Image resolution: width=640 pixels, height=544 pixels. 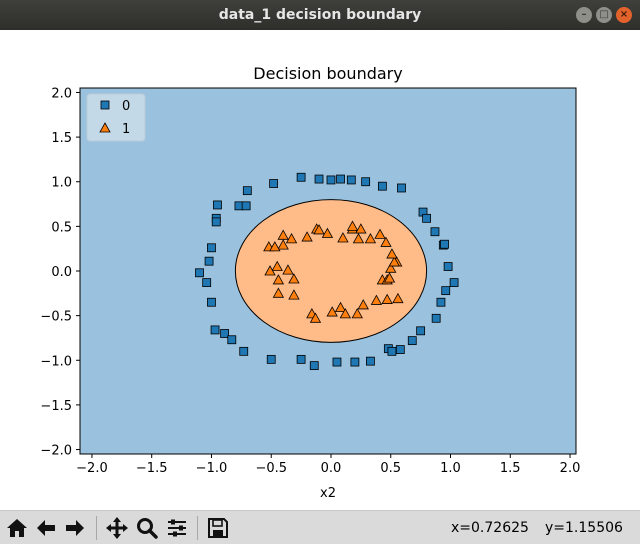 What do you see at coordinates (584, 15) in the screenshot?
I see `minimize-icon: –` at bounding box center [584, 15].